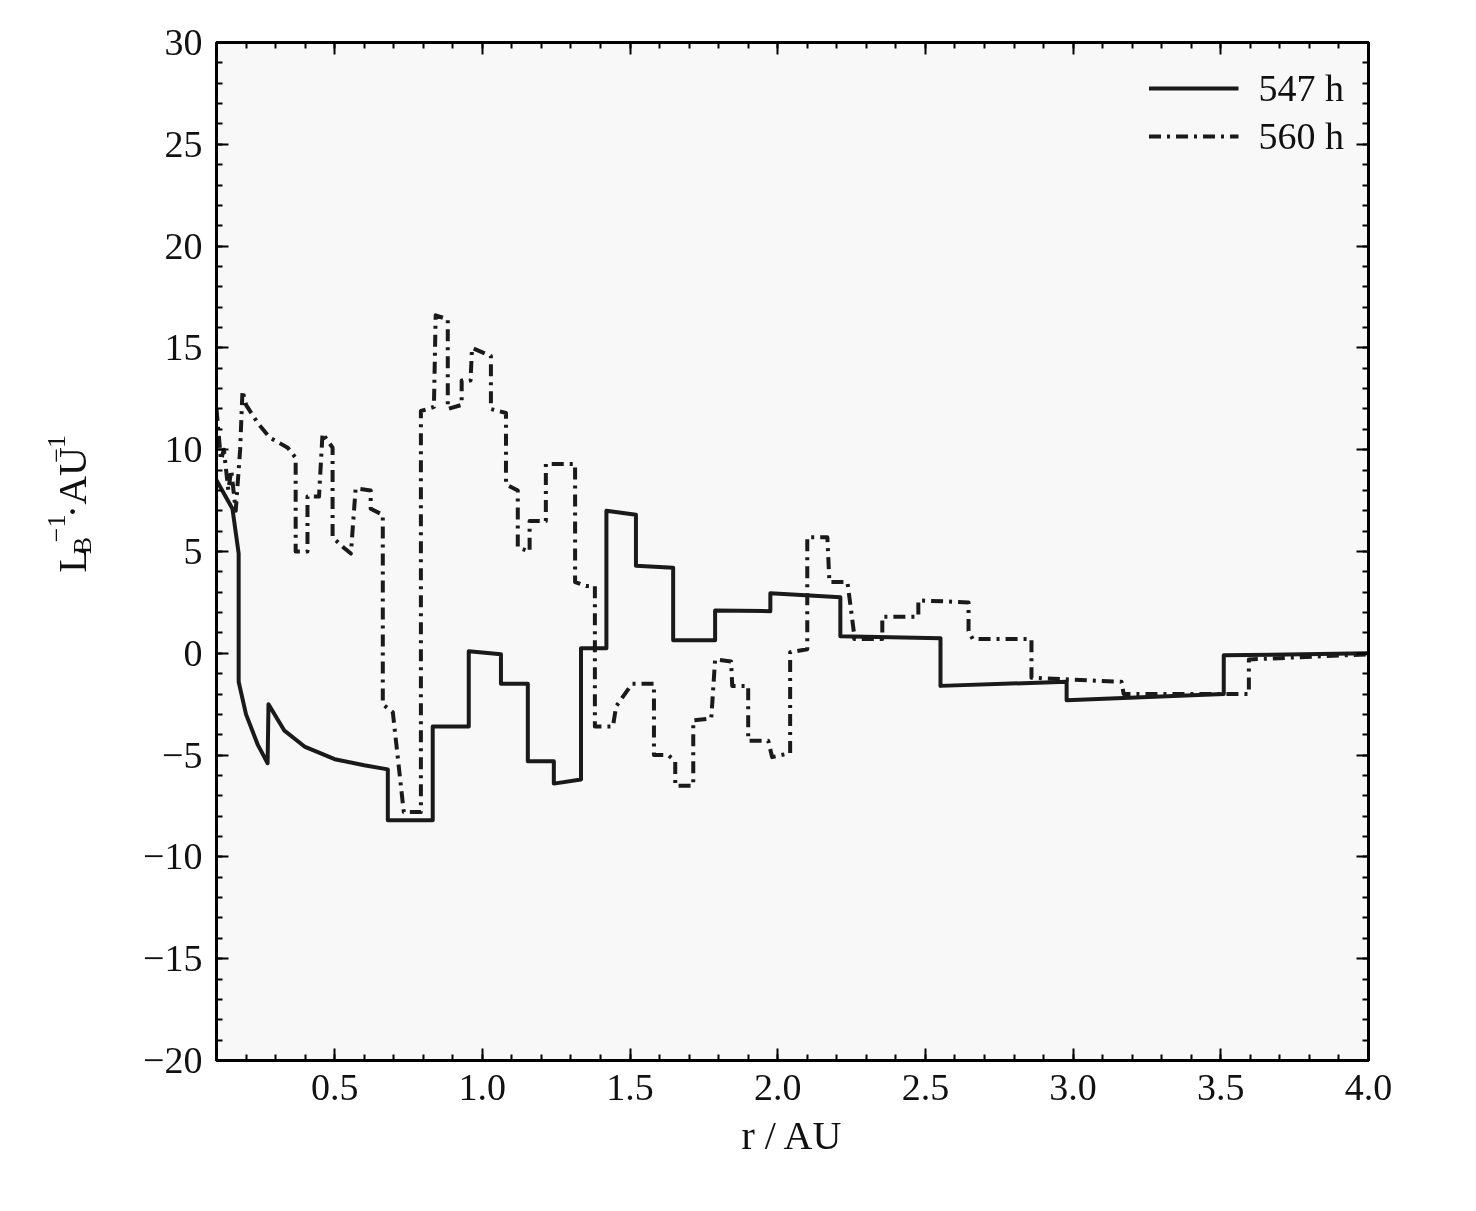  I want to click on y-tick-label: 20, so click(183, 245).